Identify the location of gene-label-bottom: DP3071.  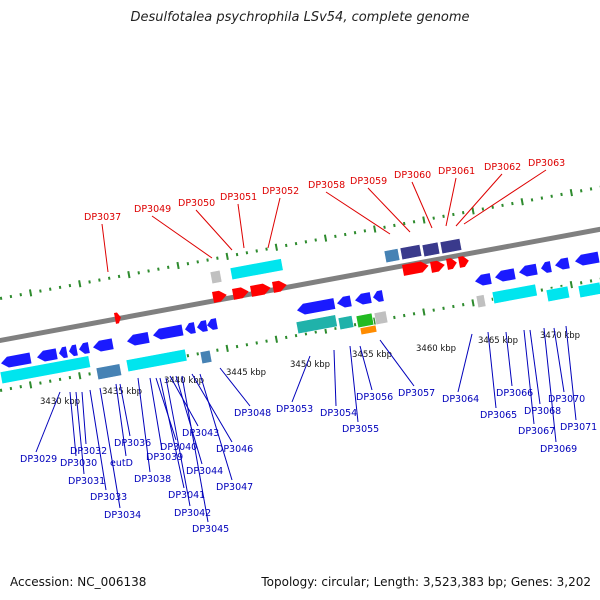
(578, 427).